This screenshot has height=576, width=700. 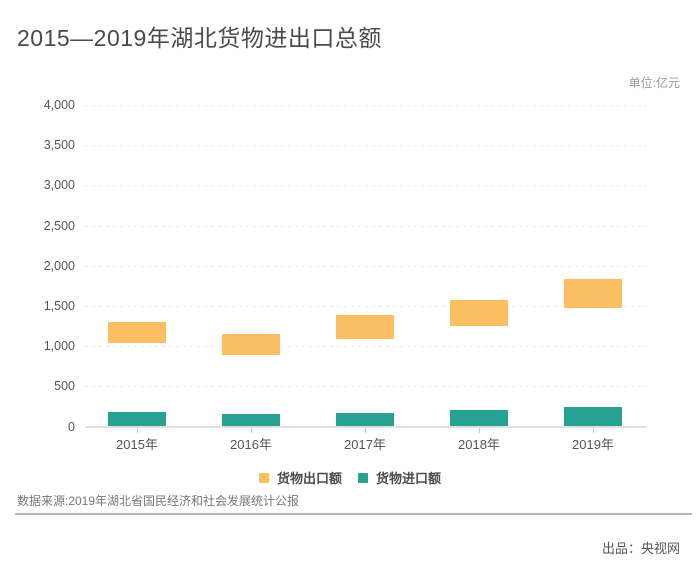 I want to click on gridline-2,500, so click(x=366, y=226).